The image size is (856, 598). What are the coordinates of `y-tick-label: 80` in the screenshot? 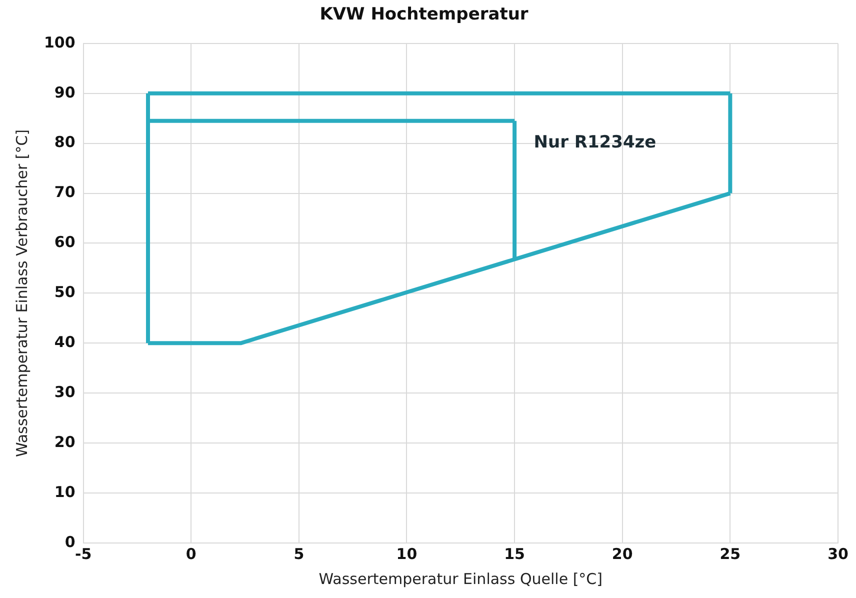 It's located at (65, 142).